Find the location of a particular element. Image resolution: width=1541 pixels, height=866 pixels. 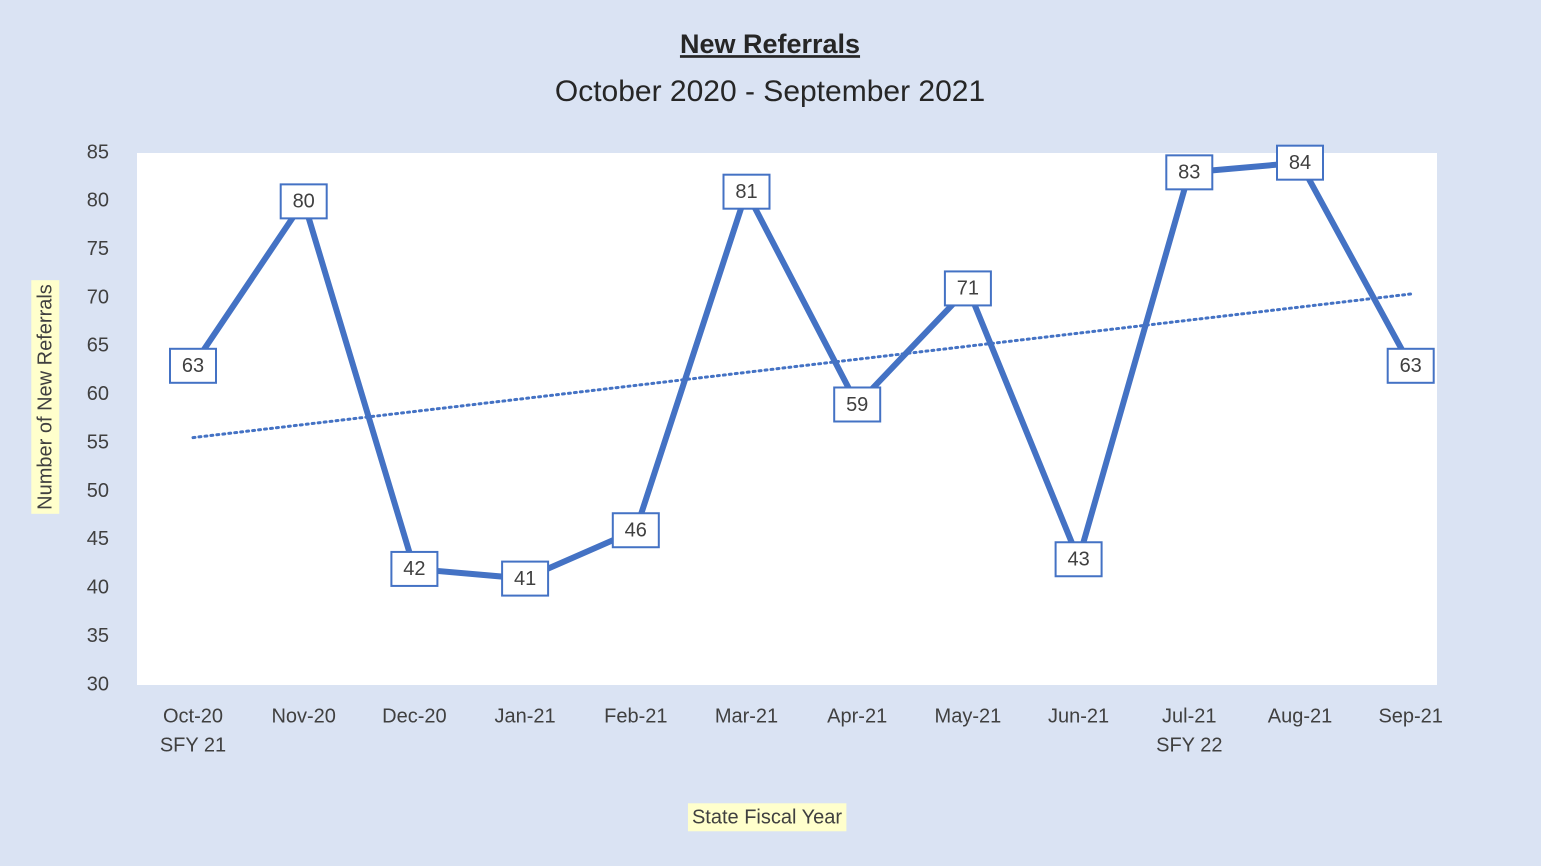

x-tick-label: May-21 is located at coordinates (968, 716).